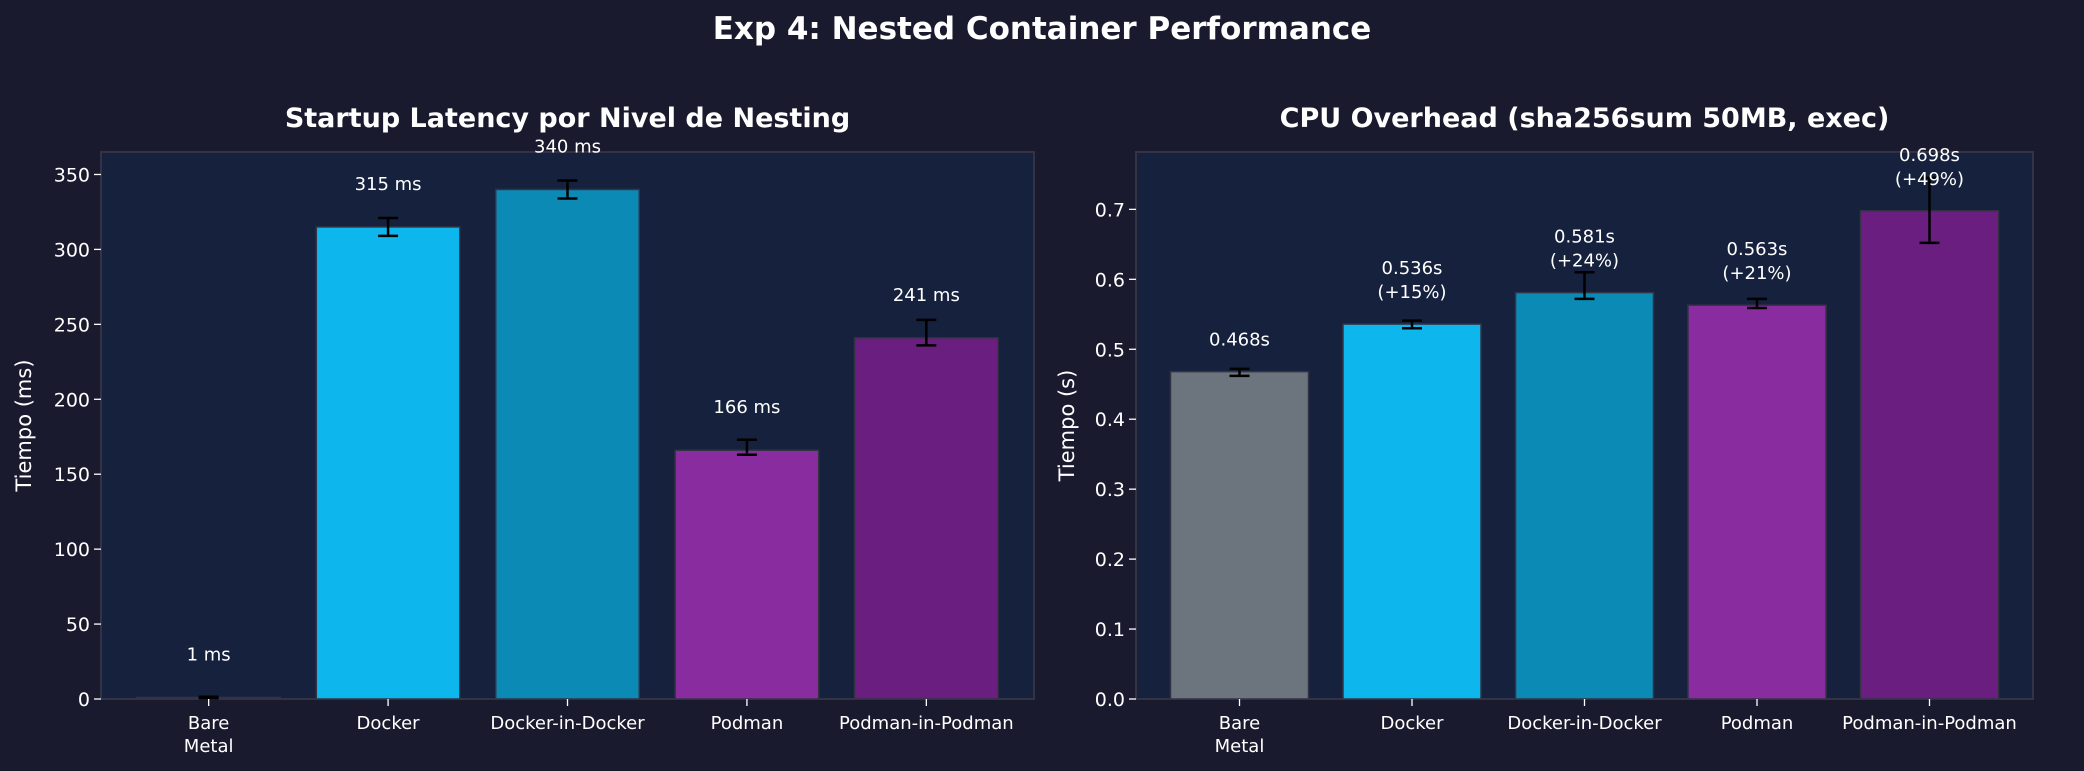 Image resolution: width=2084 pixels, height=771 pixels. What do you see at coordinates (746, 407) in the screenshot?
I see `data-label: 166 ms` at bounding box center [746, 407].